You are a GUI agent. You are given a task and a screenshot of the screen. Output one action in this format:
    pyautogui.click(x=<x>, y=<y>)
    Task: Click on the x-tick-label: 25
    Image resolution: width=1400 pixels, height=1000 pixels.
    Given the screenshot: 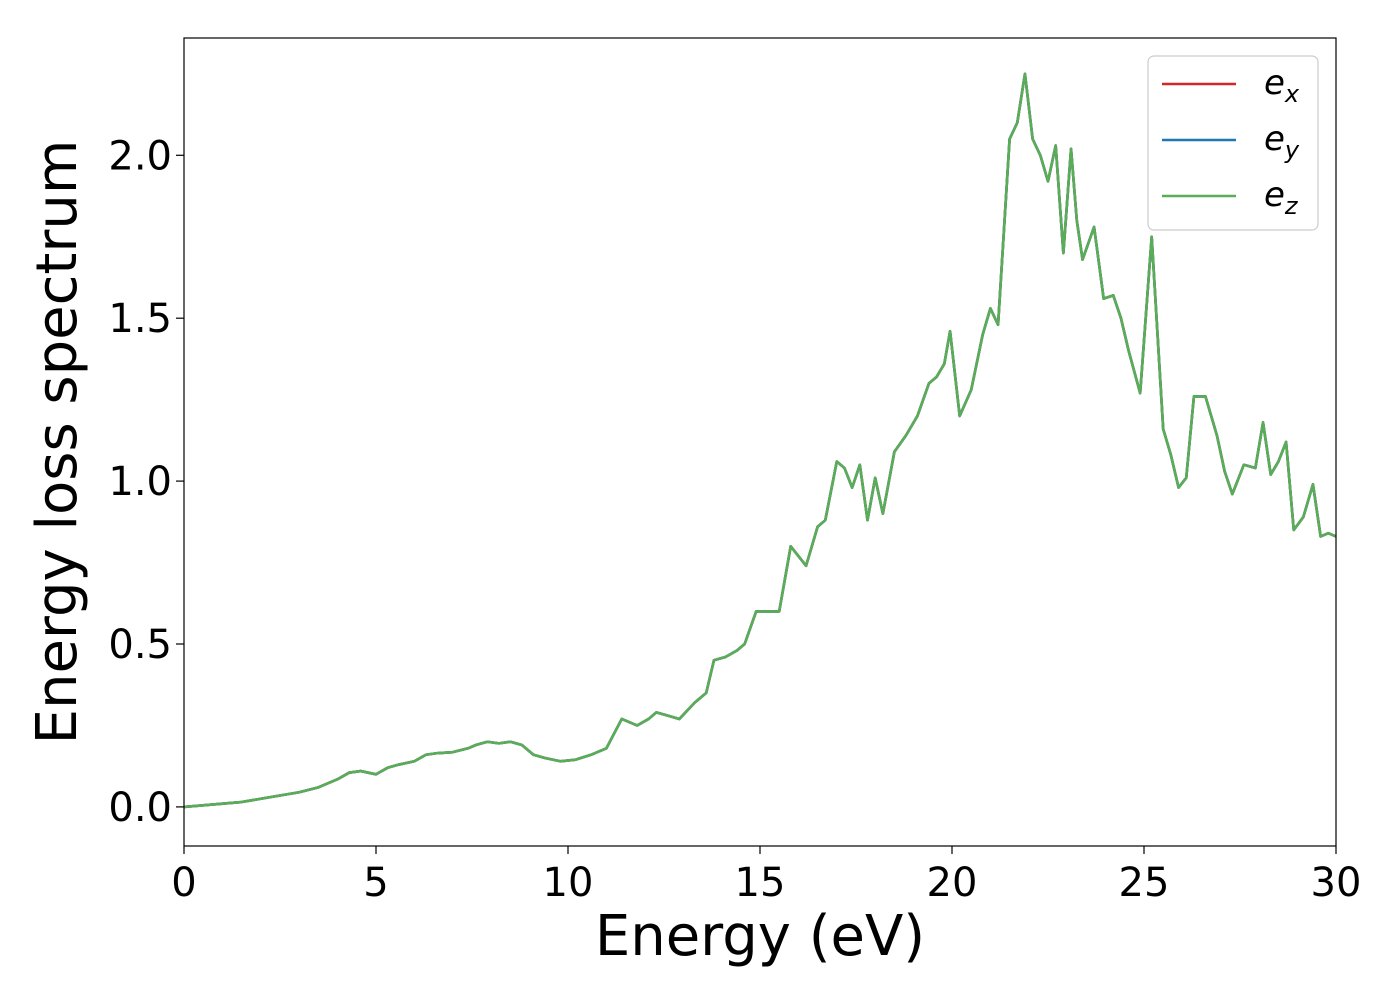 What is the action you would take?
    pyautogui.click(x=1144, y=883)
    